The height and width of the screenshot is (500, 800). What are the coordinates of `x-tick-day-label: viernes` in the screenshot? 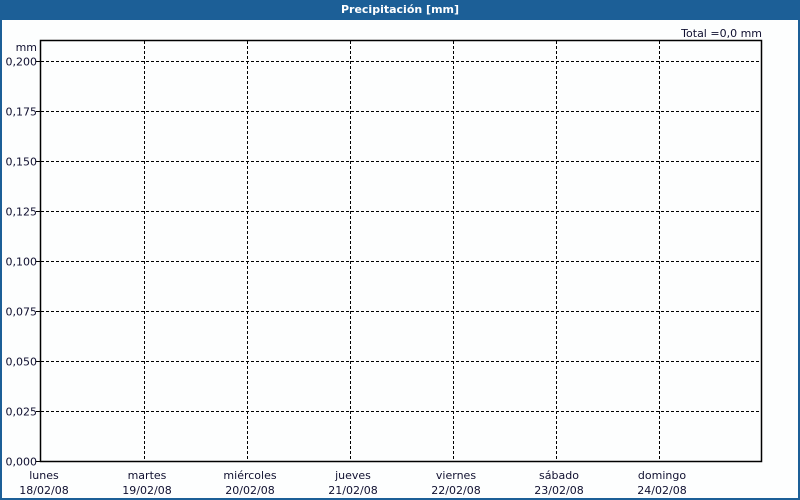 It's located at (456, 475).